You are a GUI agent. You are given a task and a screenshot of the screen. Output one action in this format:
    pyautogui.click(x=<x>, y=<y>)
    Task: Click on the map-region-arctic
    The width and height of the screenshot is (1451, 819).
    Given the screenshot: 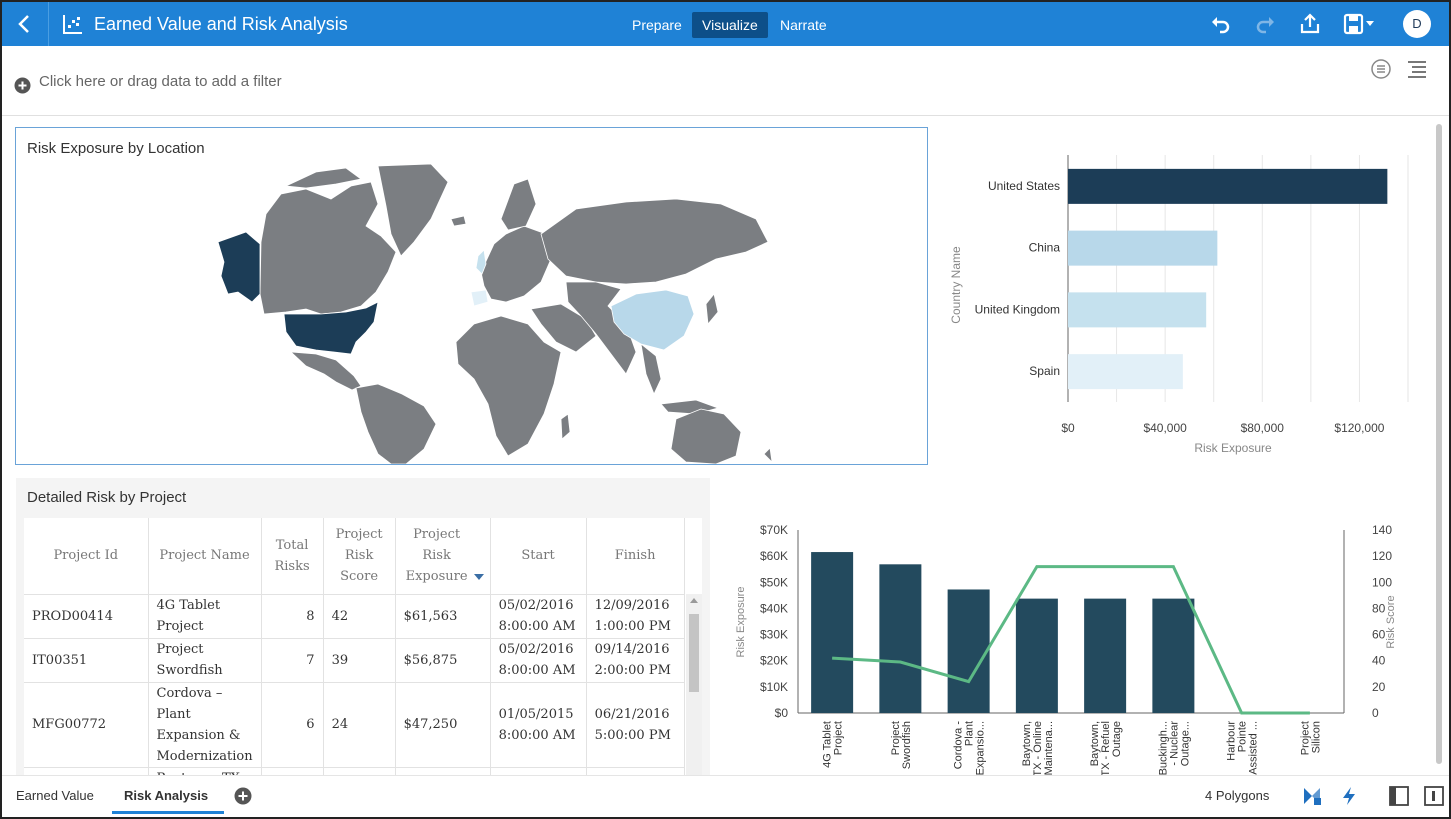 What is the action you would take?
    pyautogui.click(x=323, y=178)
    